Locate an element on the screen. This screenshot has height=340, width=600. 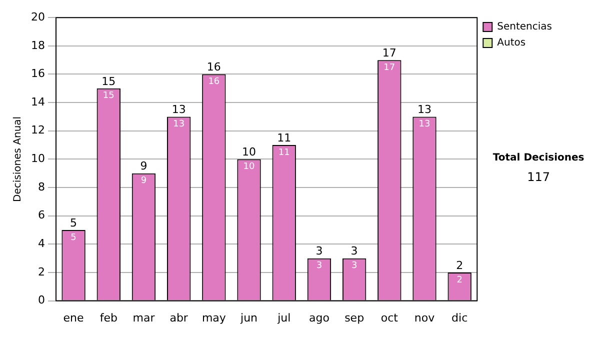
total-label: 10 is located at coordinates (249, 152).